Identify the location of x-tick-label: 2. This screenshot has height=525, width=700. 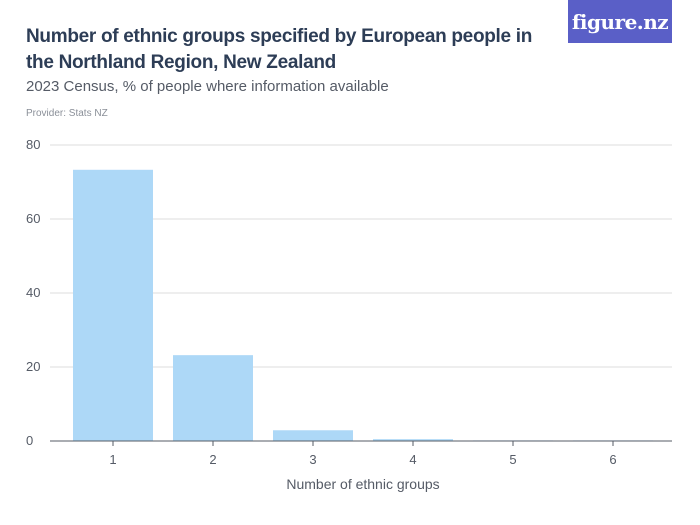
(212, 459).